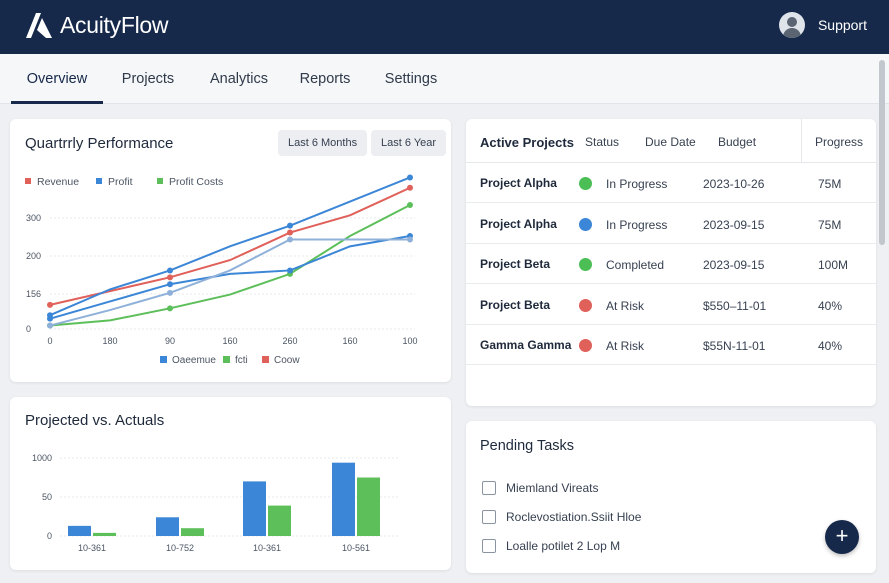  What do you see at coordinates (822, 25) in the screenshot?
I see `support-link: Support` at bounding box center [822, 25].